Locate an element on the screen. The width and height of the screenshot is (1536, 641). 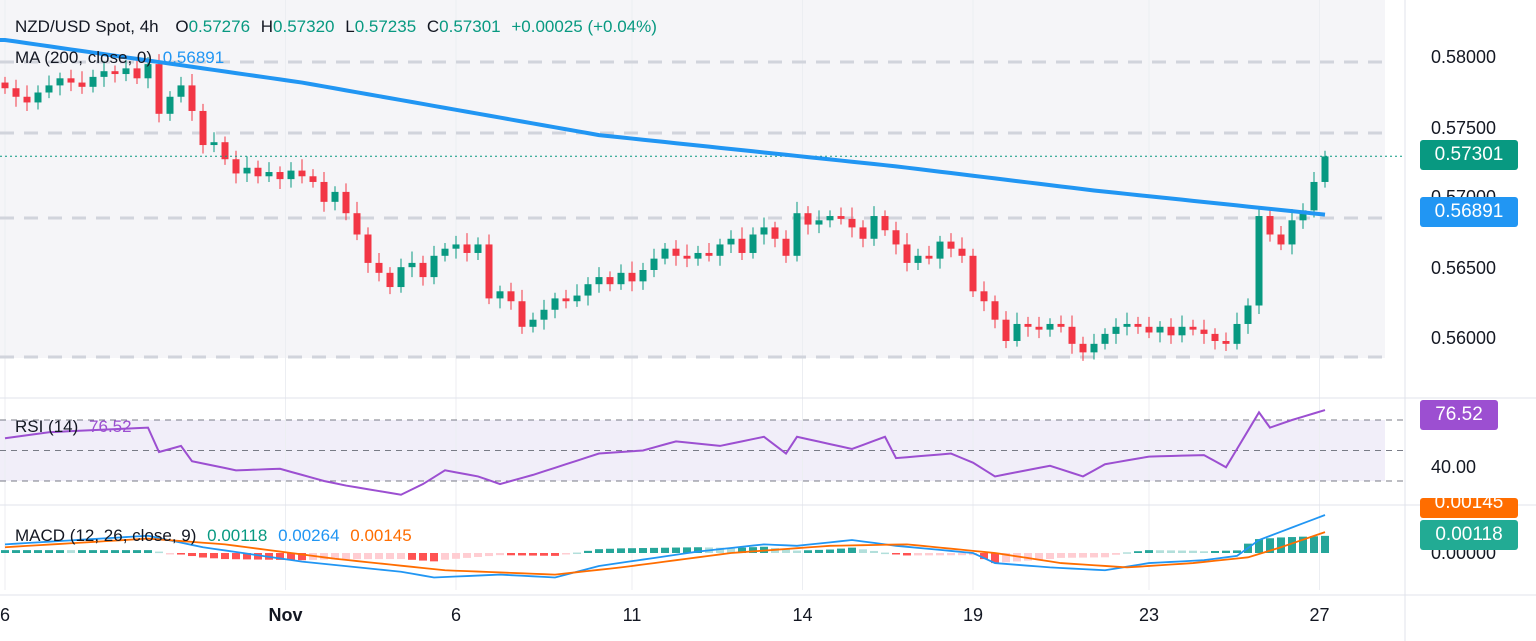
last-price-tag: 0.57301 is located at coordinates (1469, 155).